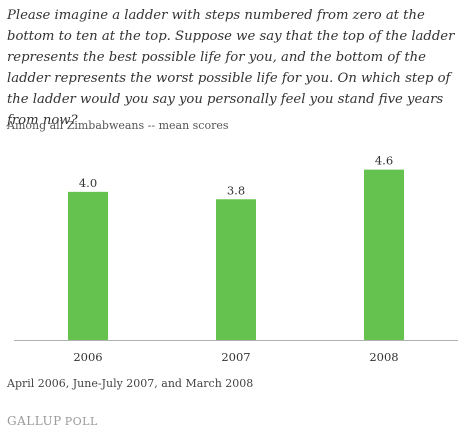 This screenshot has height=434, width=464. What do you see at coordinates (118, 125) in the screenshot?
I see `chart-subtitle: Among all Zimbabweans -- mean scores` at bounding box center [118, 125].